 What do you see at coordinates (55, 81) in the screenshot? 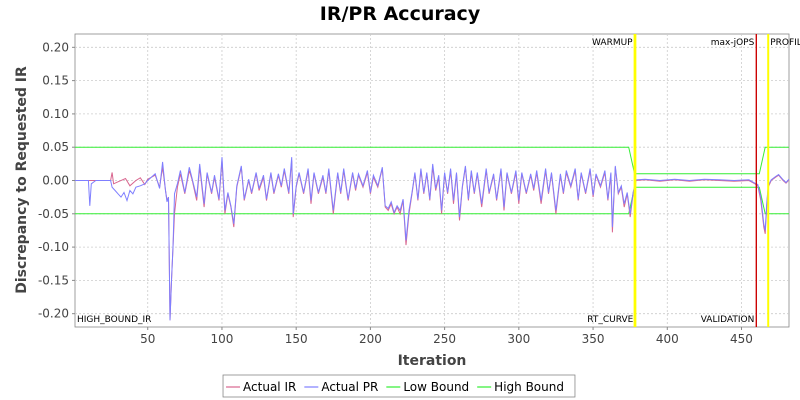
I see `y-tick-label: 0.15` at bounding box center [55, 81].